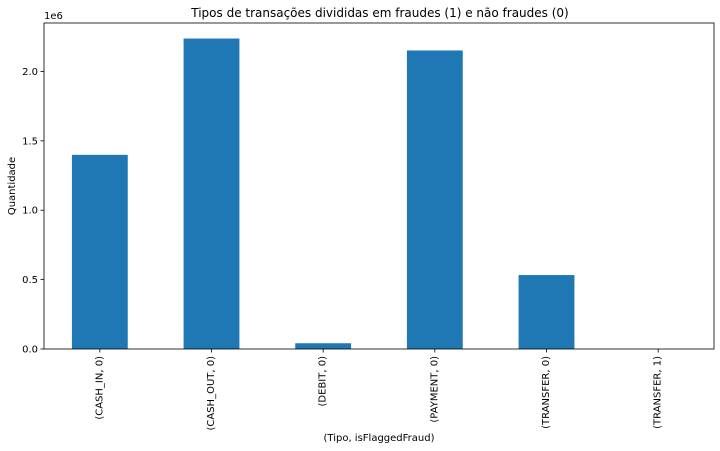 This screenshot has height=451, width=720. Describe the element at coordinates (30, 280) in the screenshot. I see `y-tick-label: 0.5` at that location.